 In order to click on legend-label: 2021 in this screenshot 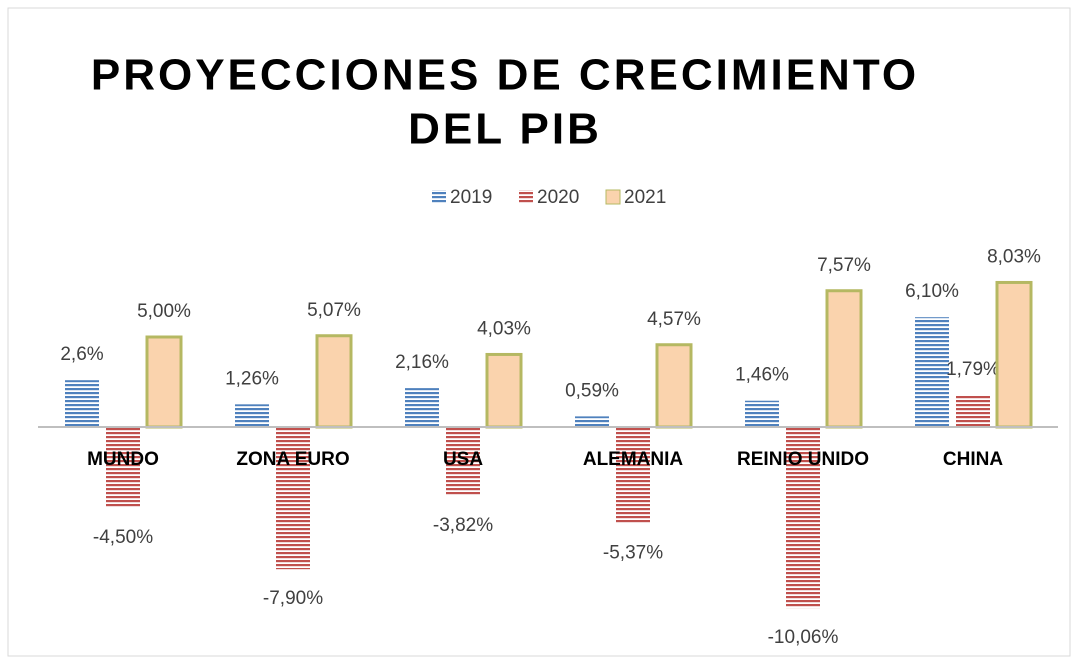, I will do `click(645, 197)`.